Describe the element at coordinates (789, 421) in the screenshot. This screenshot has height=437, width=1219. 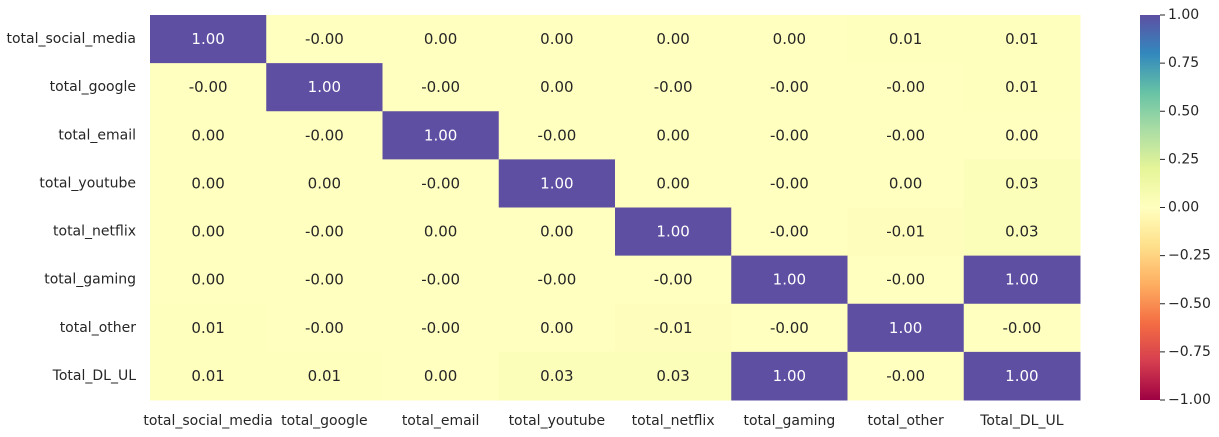
I see `column-tick-label: total_gaming` at that location.